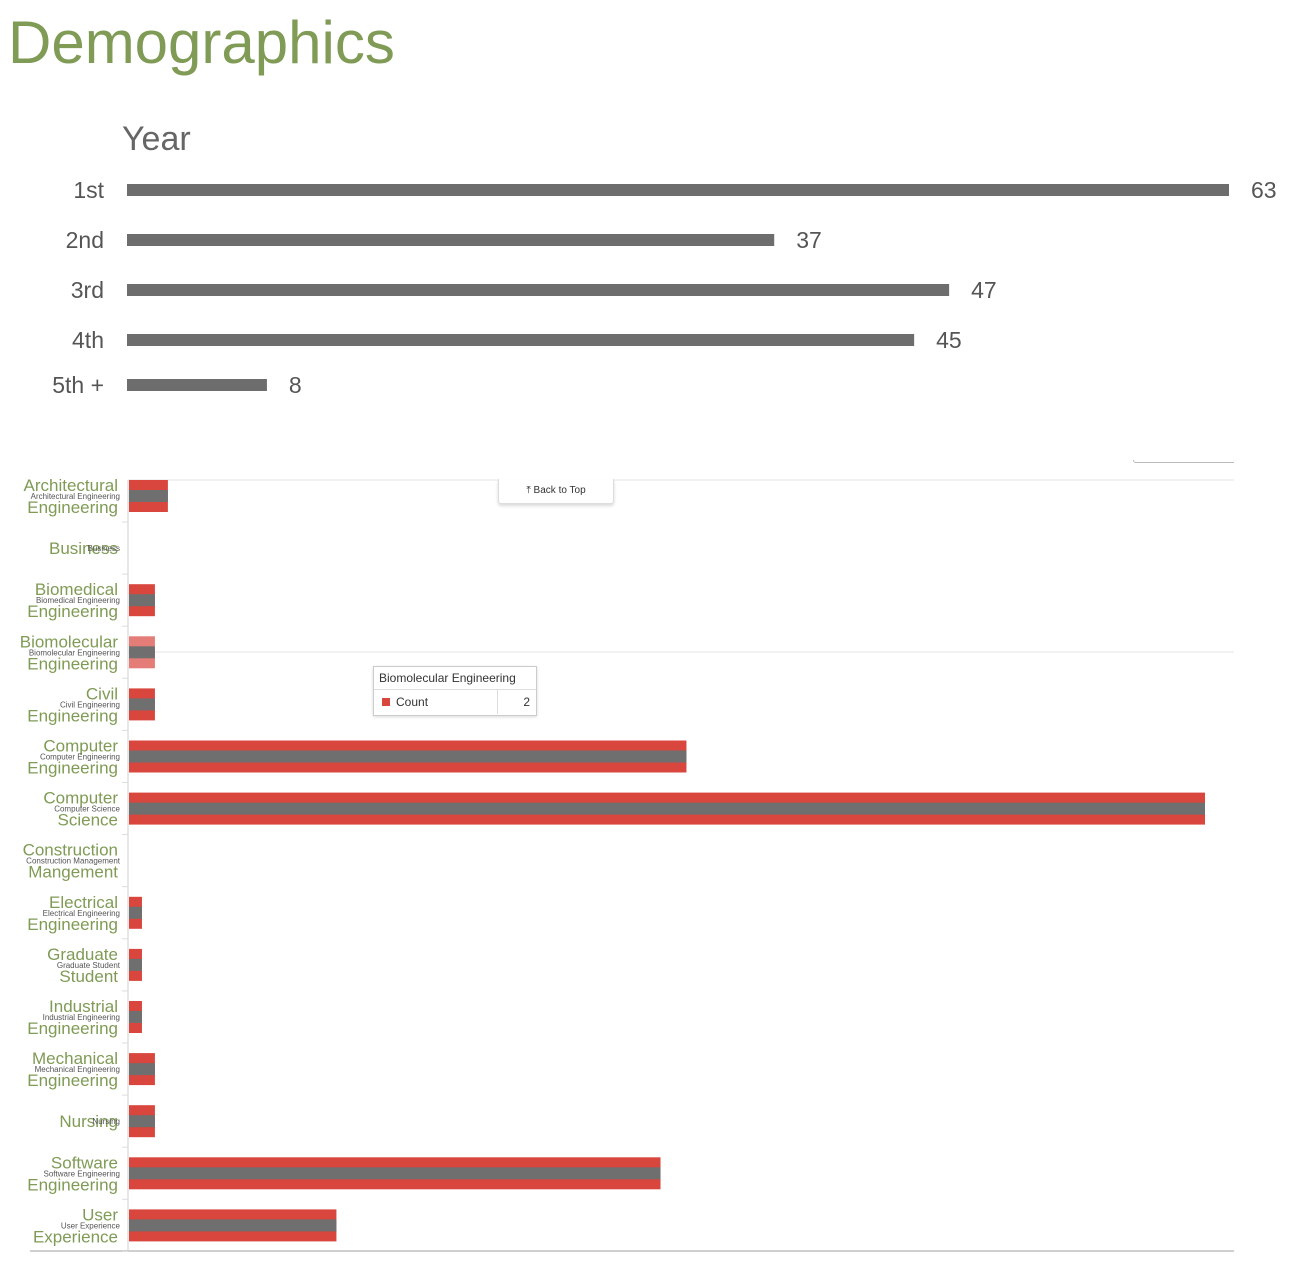 Image resolution: width=1303 pixels, height=1281 pixels. What do you see at coordinates (71, 485) in the screenshot?
I see `major-category-label: Architectural` at bounding box center [71, 485].